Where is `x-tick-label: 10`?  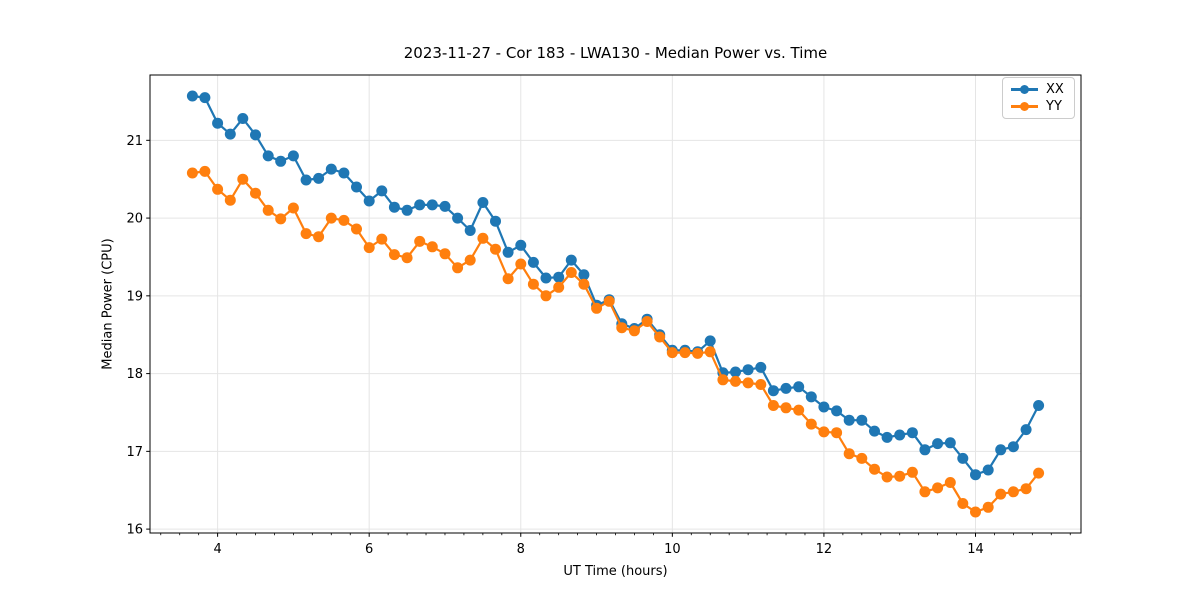 x-tick-label: 10 is located at coordinates (672, 549).